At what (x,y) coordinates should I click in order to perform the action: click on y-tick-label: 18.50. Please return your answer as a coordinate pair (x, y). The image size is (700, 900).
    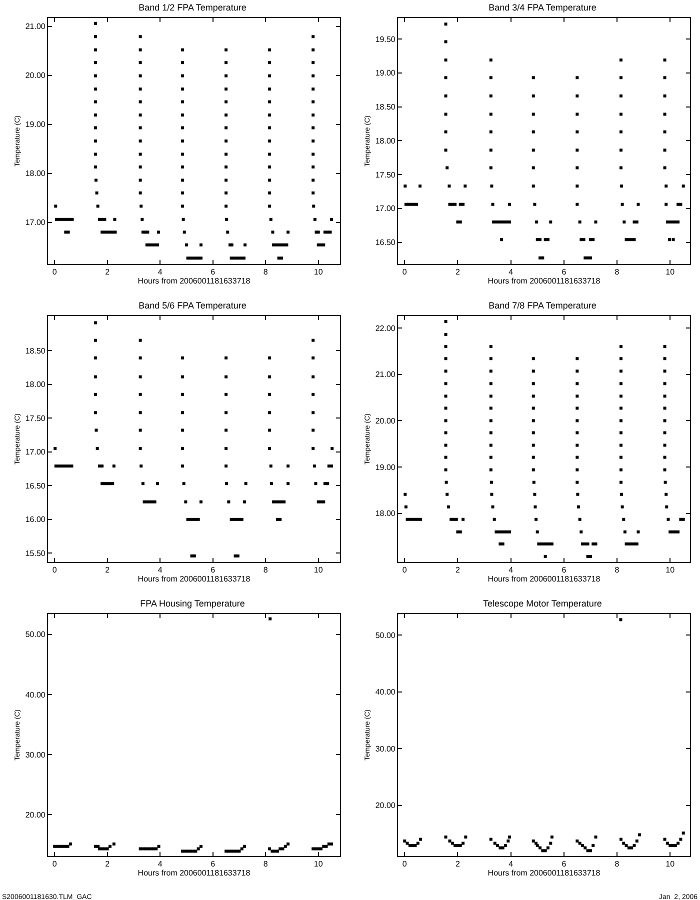
    Looking at the image, I should click on (385, 107).